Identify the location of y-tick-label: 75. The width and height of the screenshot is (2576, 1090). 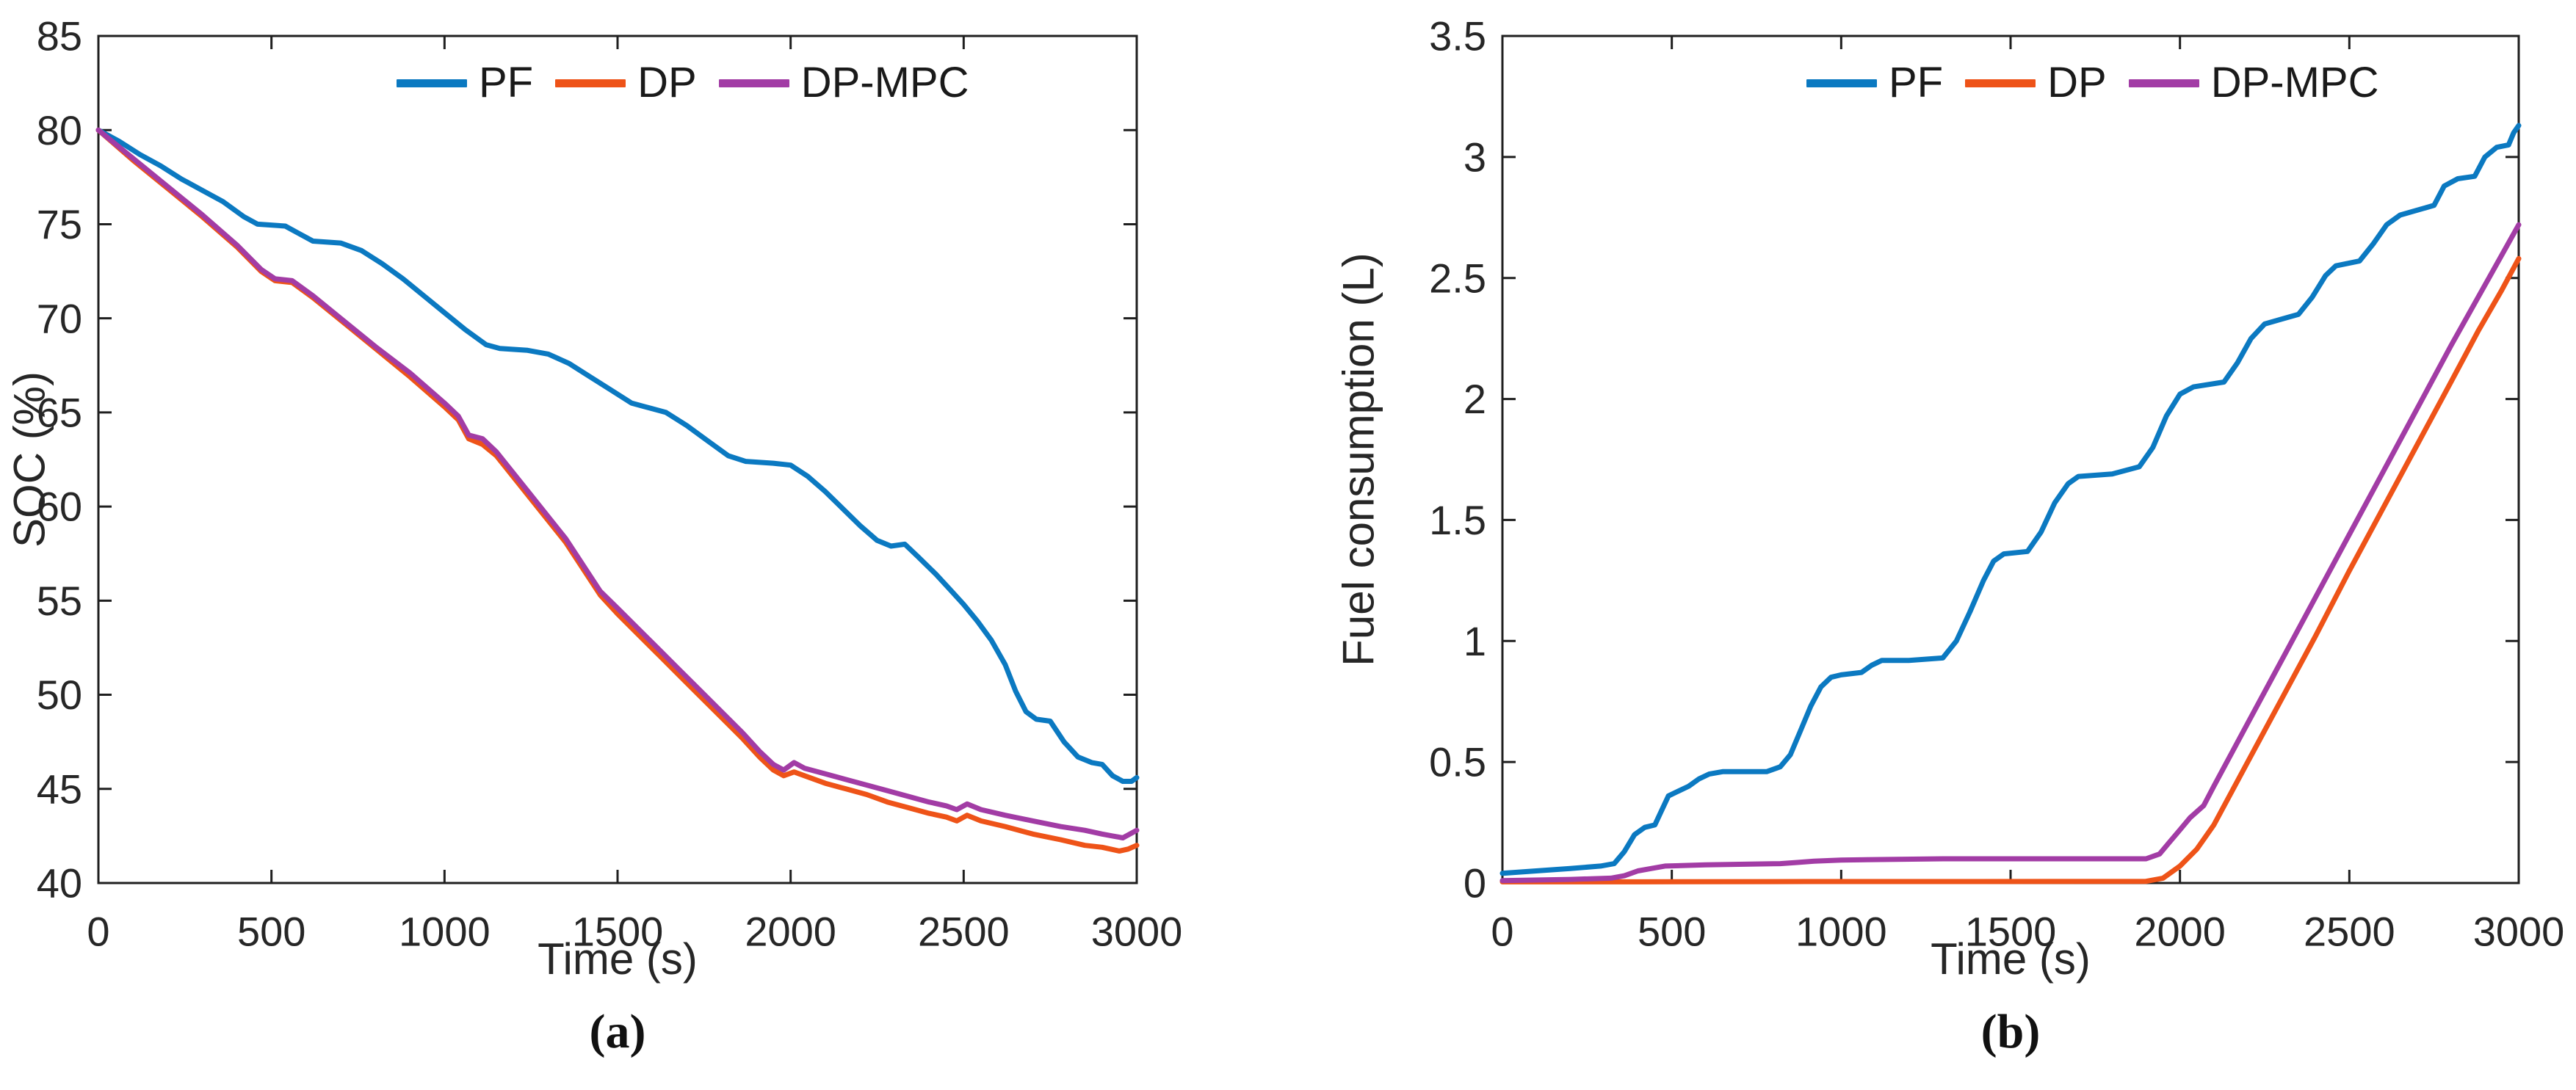
(59, 224).